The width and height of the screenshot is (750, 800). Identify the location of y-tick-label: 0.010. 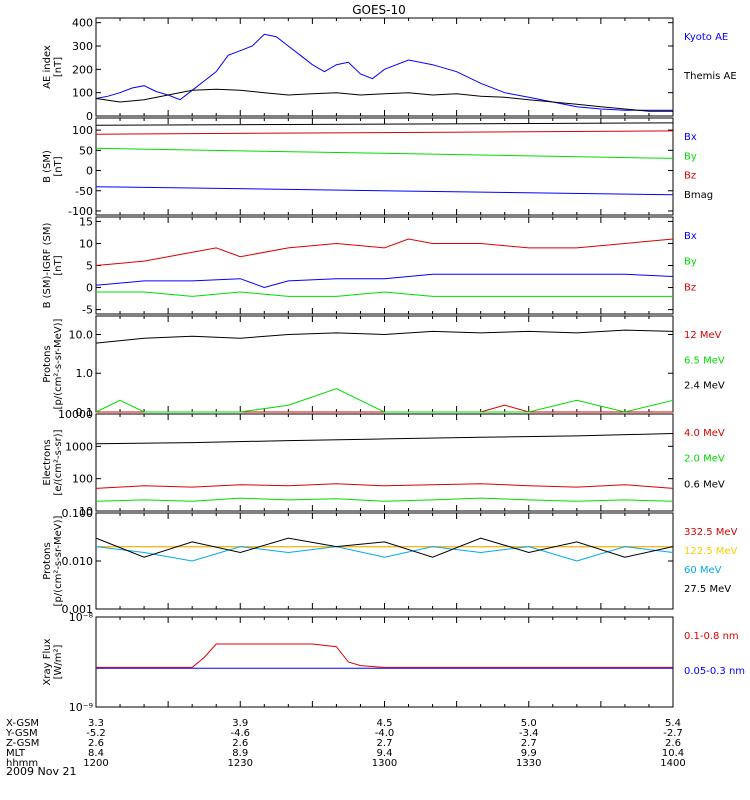
(78, 561).